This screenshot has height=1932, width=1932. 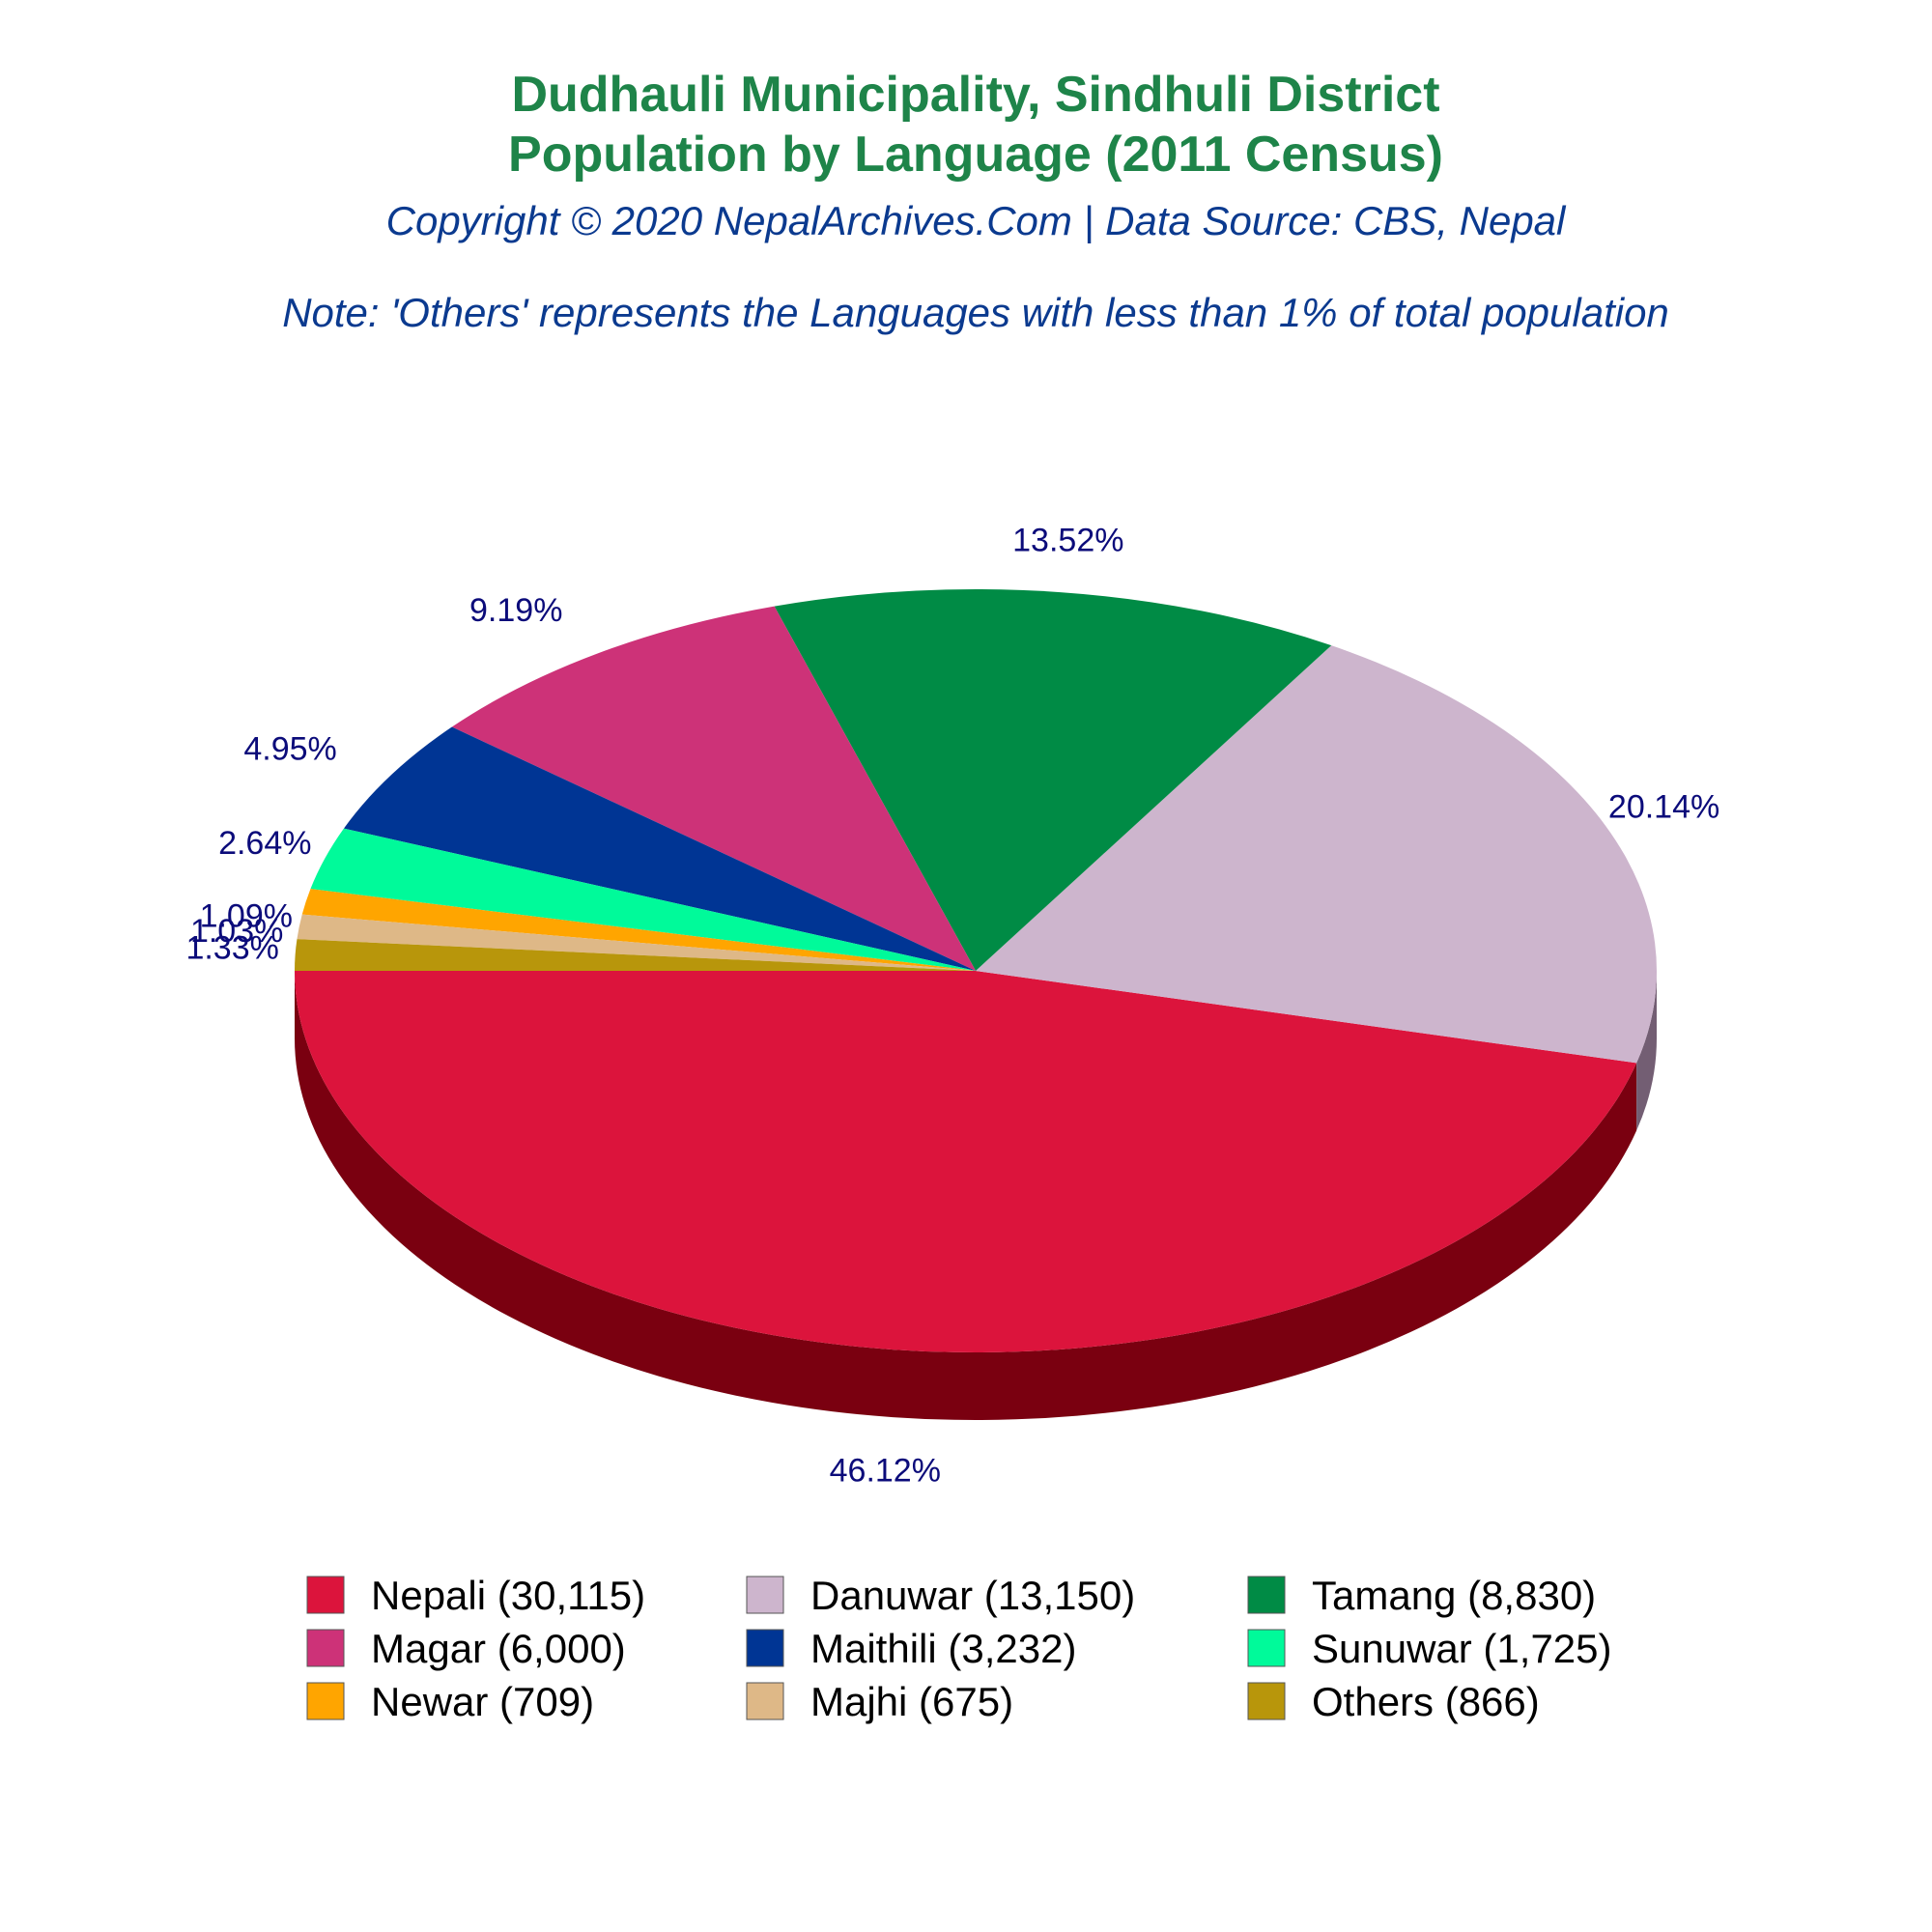 I want to click on legend-item-danuwar: Danuwar (13,150), so click(x=940, y=1595).